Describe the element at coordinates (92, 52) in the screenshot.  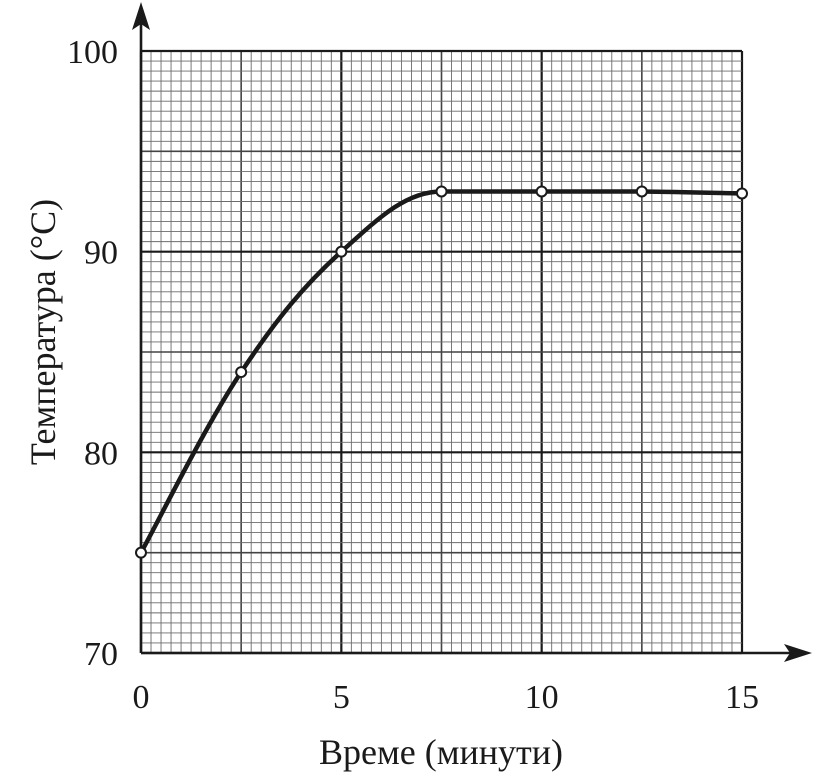
I see `y-tick-label: 100` at that location.